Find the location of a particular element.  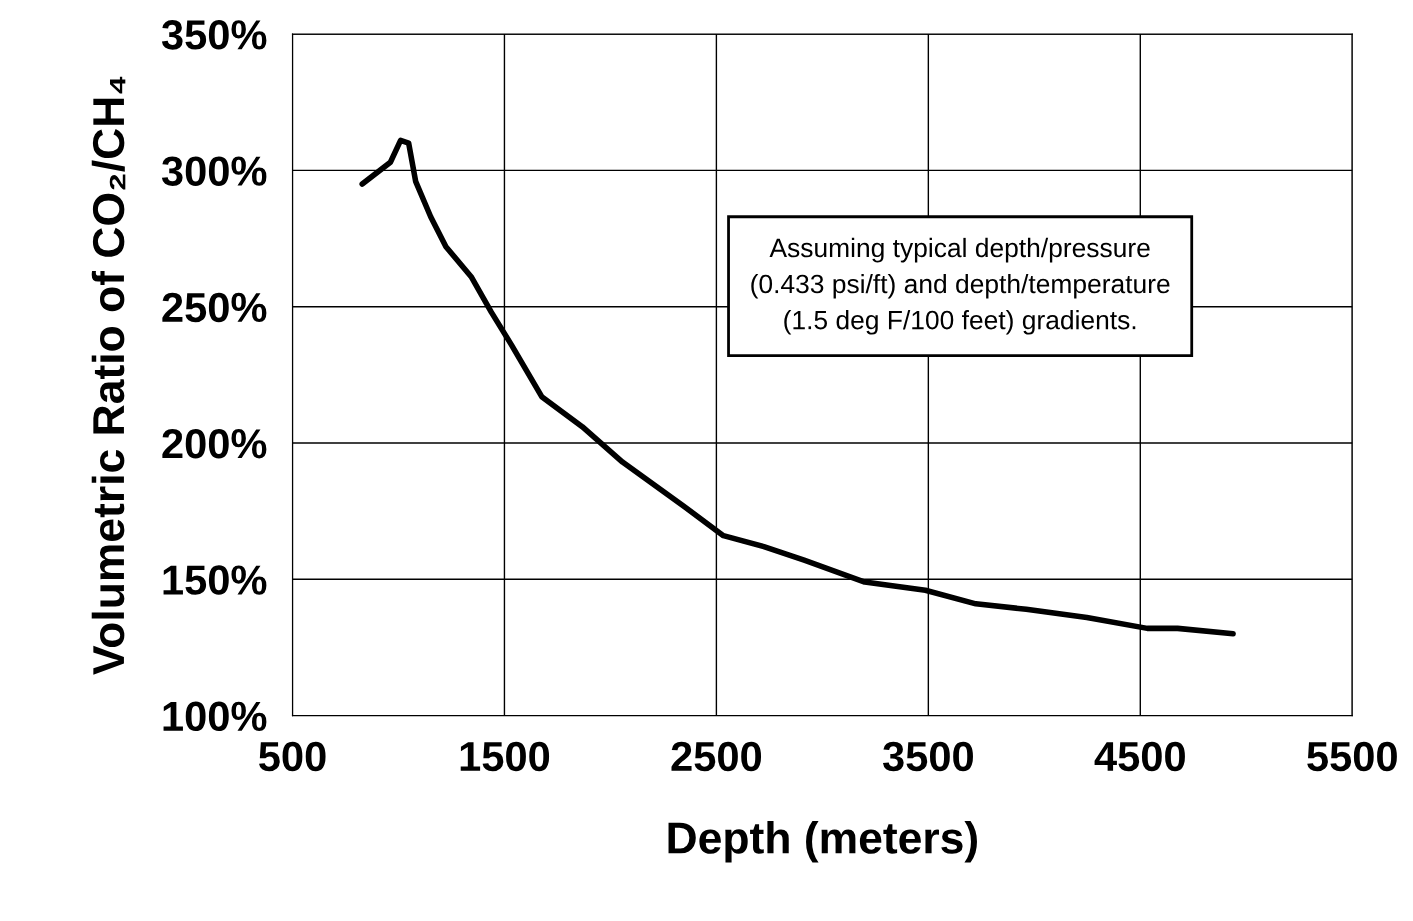

y-tick-label: 150% is located at coordinates (215, 580).